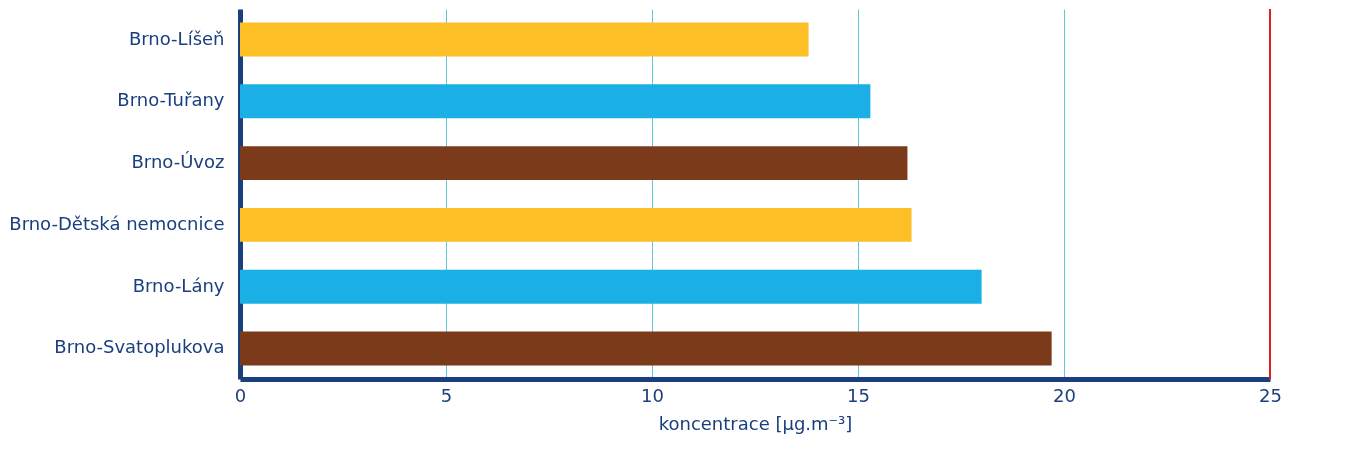  Describe the element at coordinates (446, 395) in the screenshot. I see `x-tick-label: 5` at that location.